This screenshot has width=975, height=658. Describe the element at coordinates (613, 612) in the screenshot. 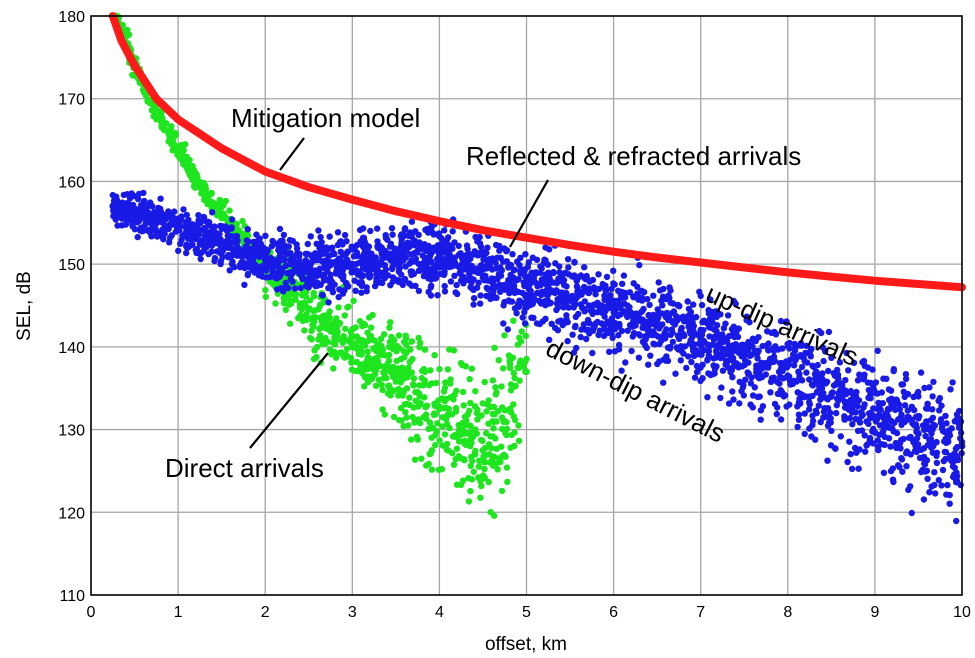

I see `x-tick-label: 6` at that location.